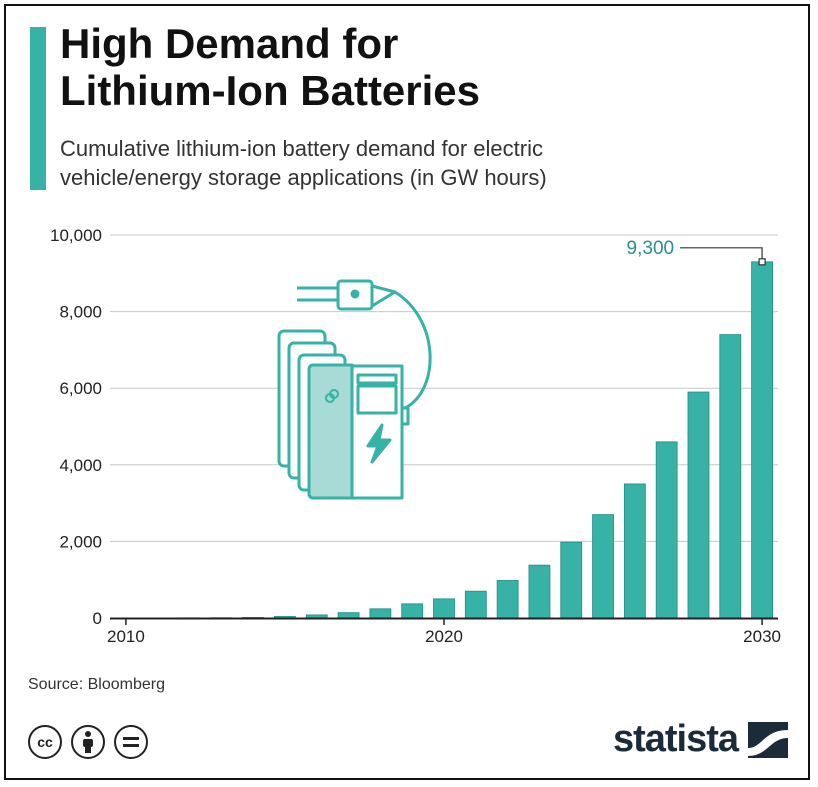 This screenshot has width=818, height=787. I want to click on nd-icon, so click(131, 742).